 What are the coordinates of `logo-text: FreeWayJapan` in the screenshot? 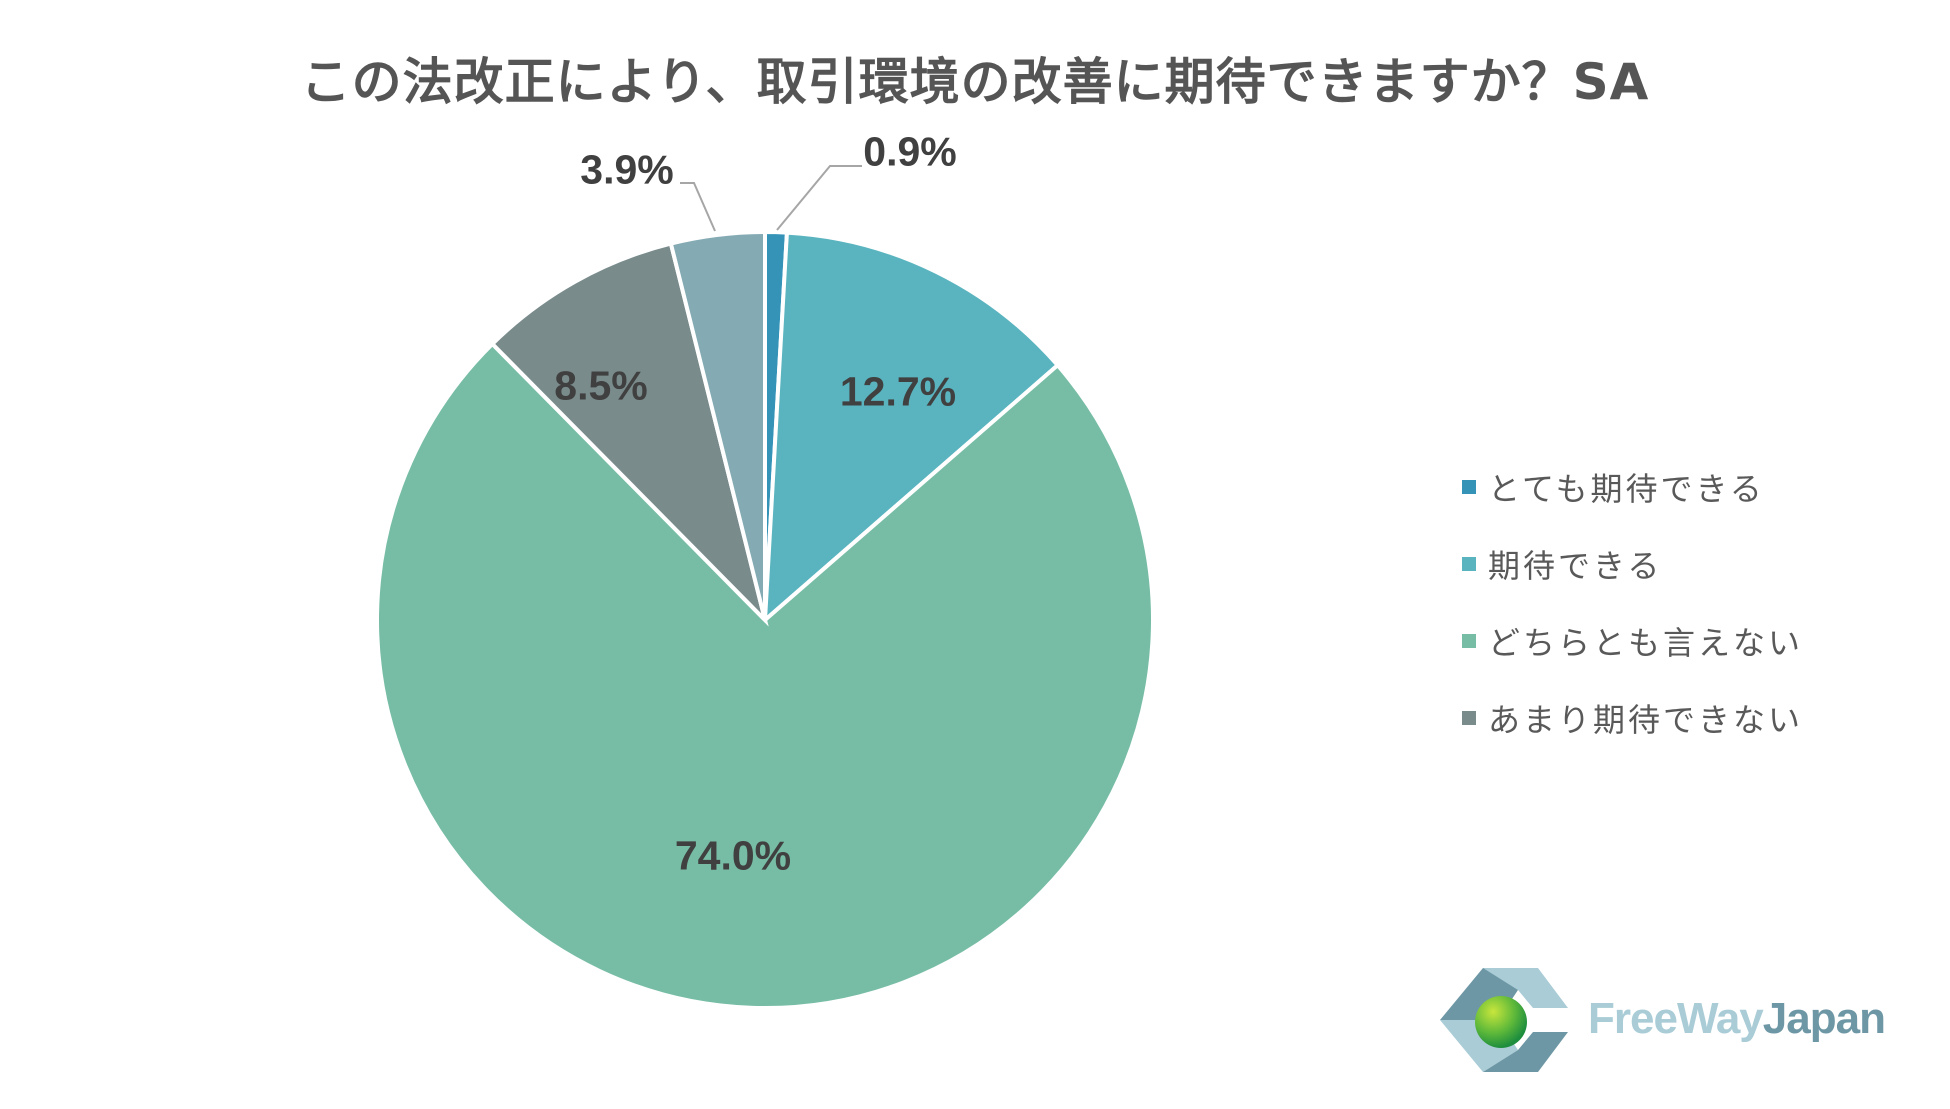 It's located at (1737, 1018).